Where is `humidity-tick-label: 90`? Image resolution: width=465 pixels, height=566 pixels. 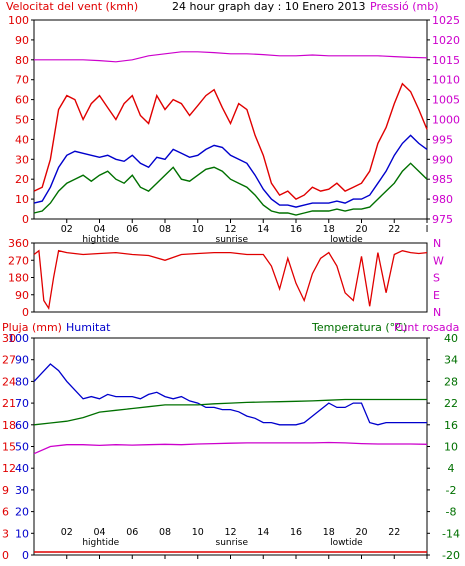 humidity-tick-label: 90 is located at coordinates (22, 360).